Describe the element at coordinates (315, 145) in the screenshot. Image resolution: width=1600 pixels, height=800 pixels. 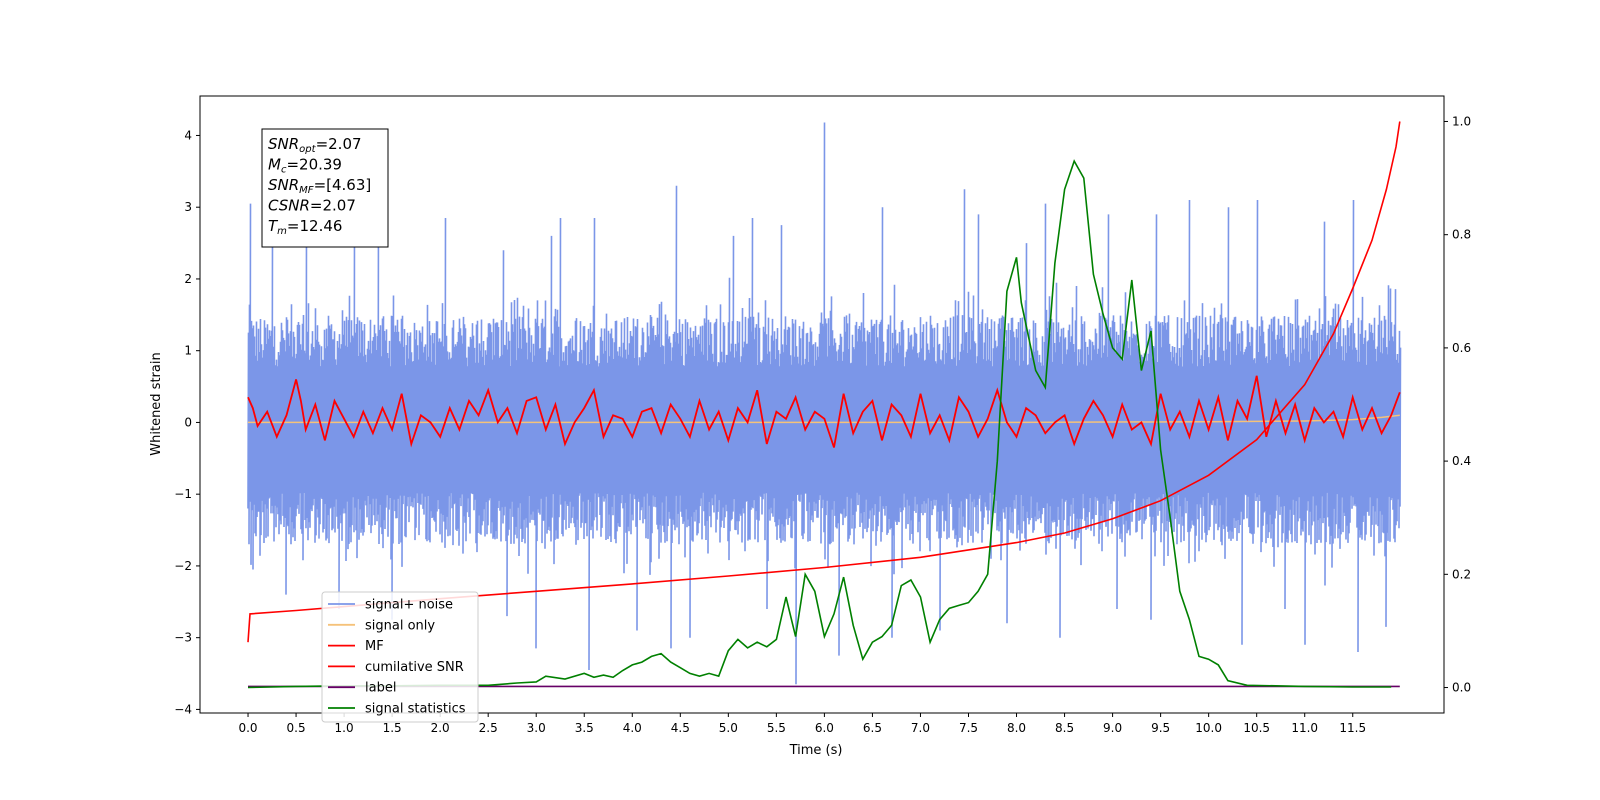
I see `annotation-line: SNRopt=2.07` at that location.